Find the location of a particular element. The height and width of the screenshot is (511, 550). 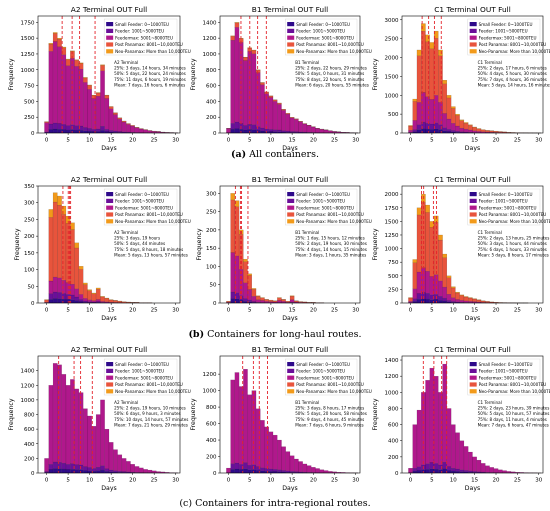

legend-swatch-neo-panamax is located at coordinates (291, 51).